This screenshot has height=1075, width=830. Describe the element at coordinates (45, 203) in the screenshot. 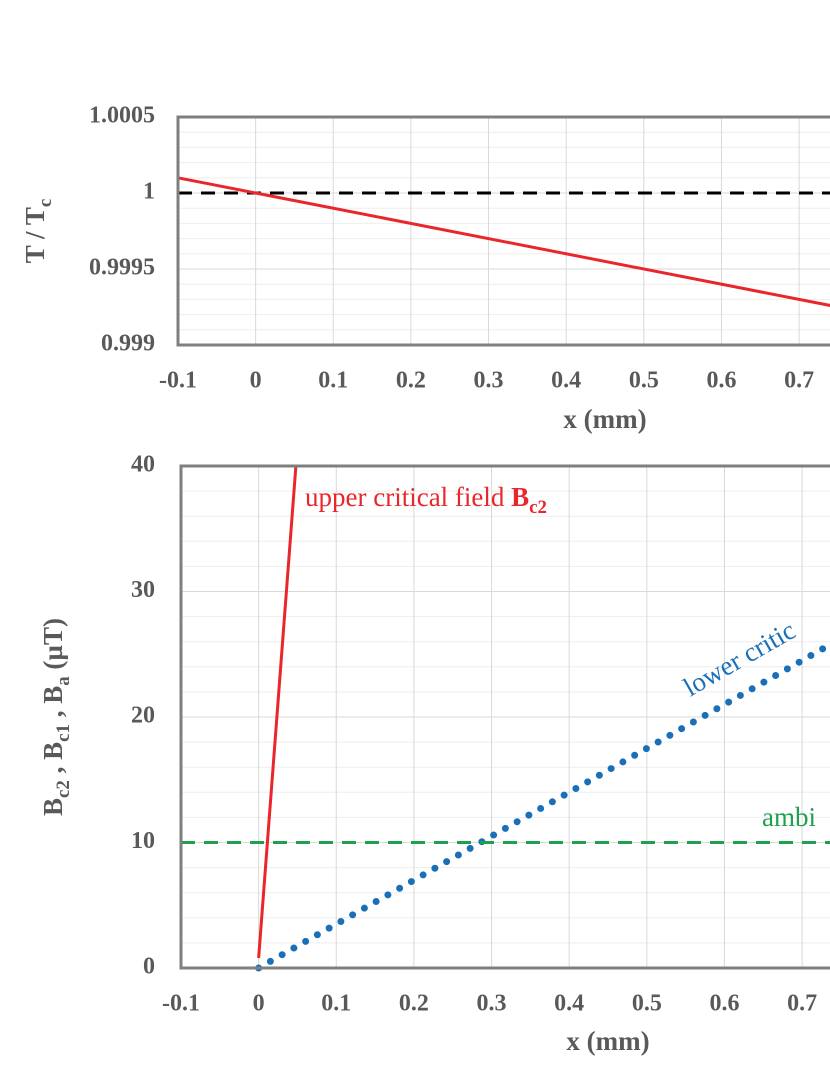

I see `text-part: c` at that location.